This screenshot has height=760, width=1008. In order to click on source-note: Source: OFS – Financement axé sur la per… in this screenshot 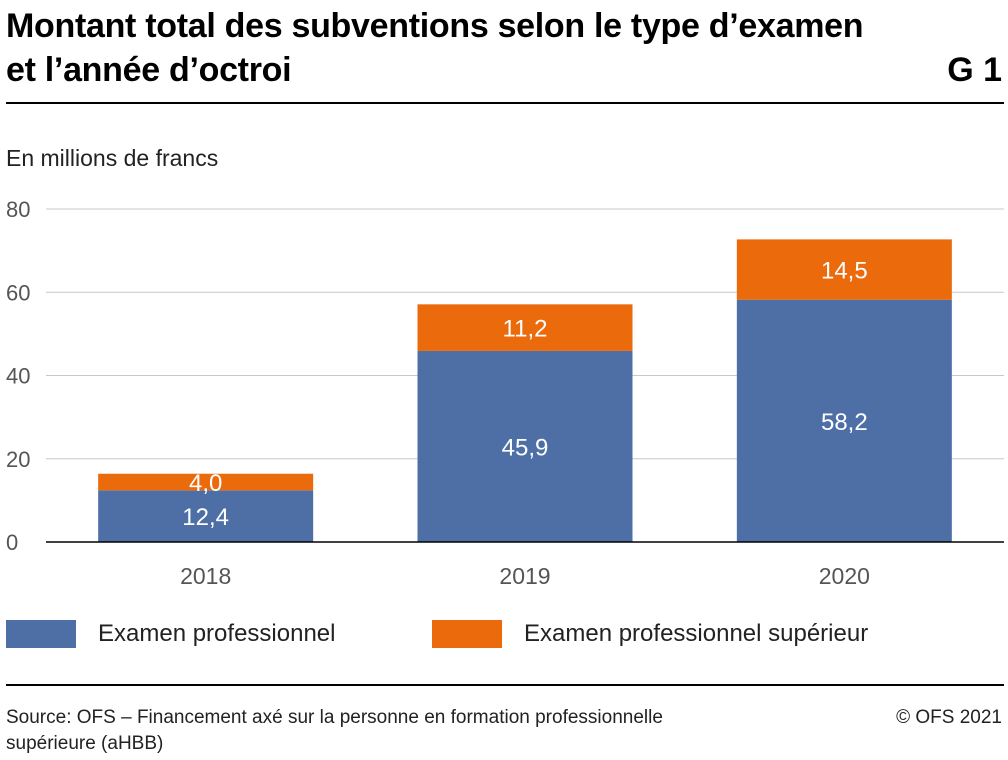, I will do `click(334, 730)`.